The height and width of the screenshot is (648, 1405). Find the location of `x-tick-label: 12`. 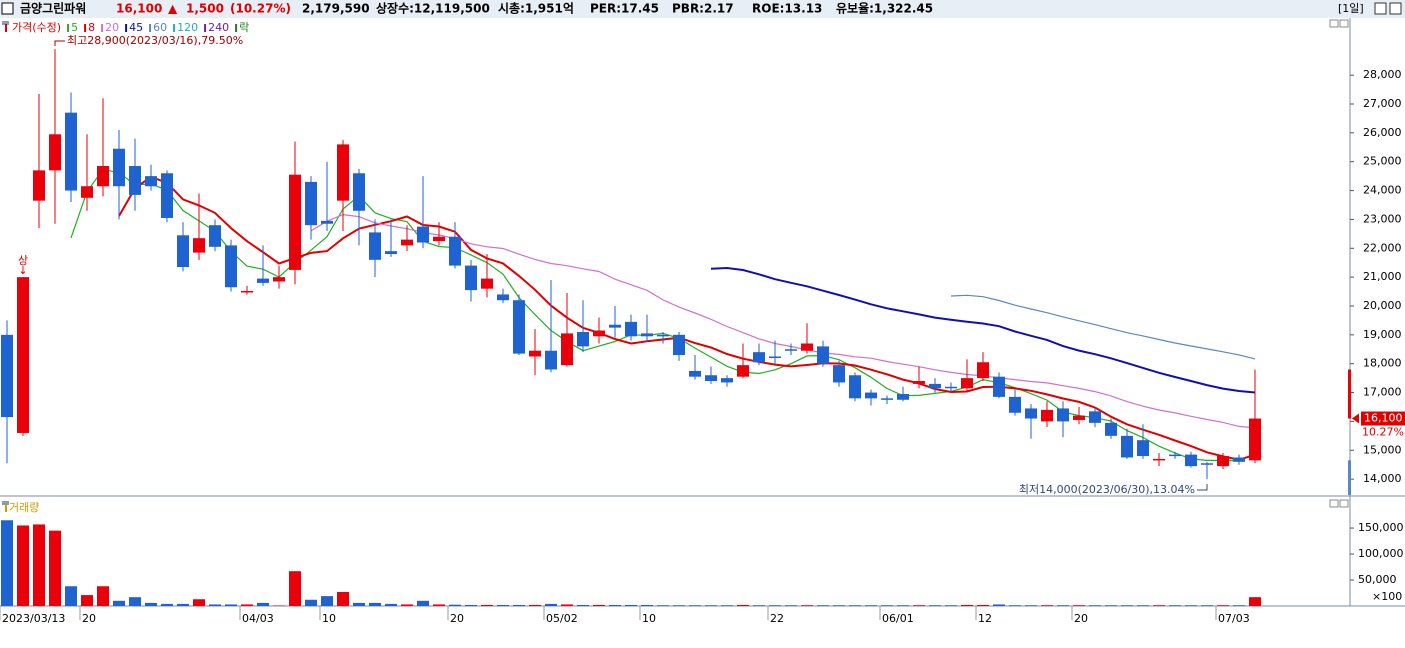

x-tick-label: 12 is located at coordinates (985, 618).